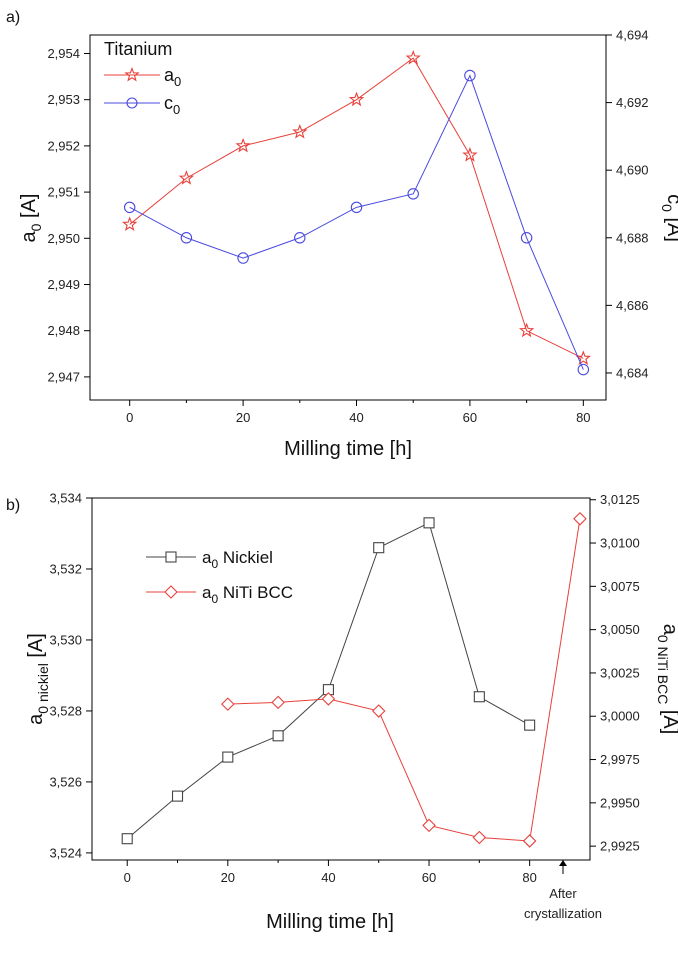  What do you see at coordinates (348, 449) in the screenshot?
I see `panel-a-x-axis-label: Milling time [h]` at bounding box center [348, 449].